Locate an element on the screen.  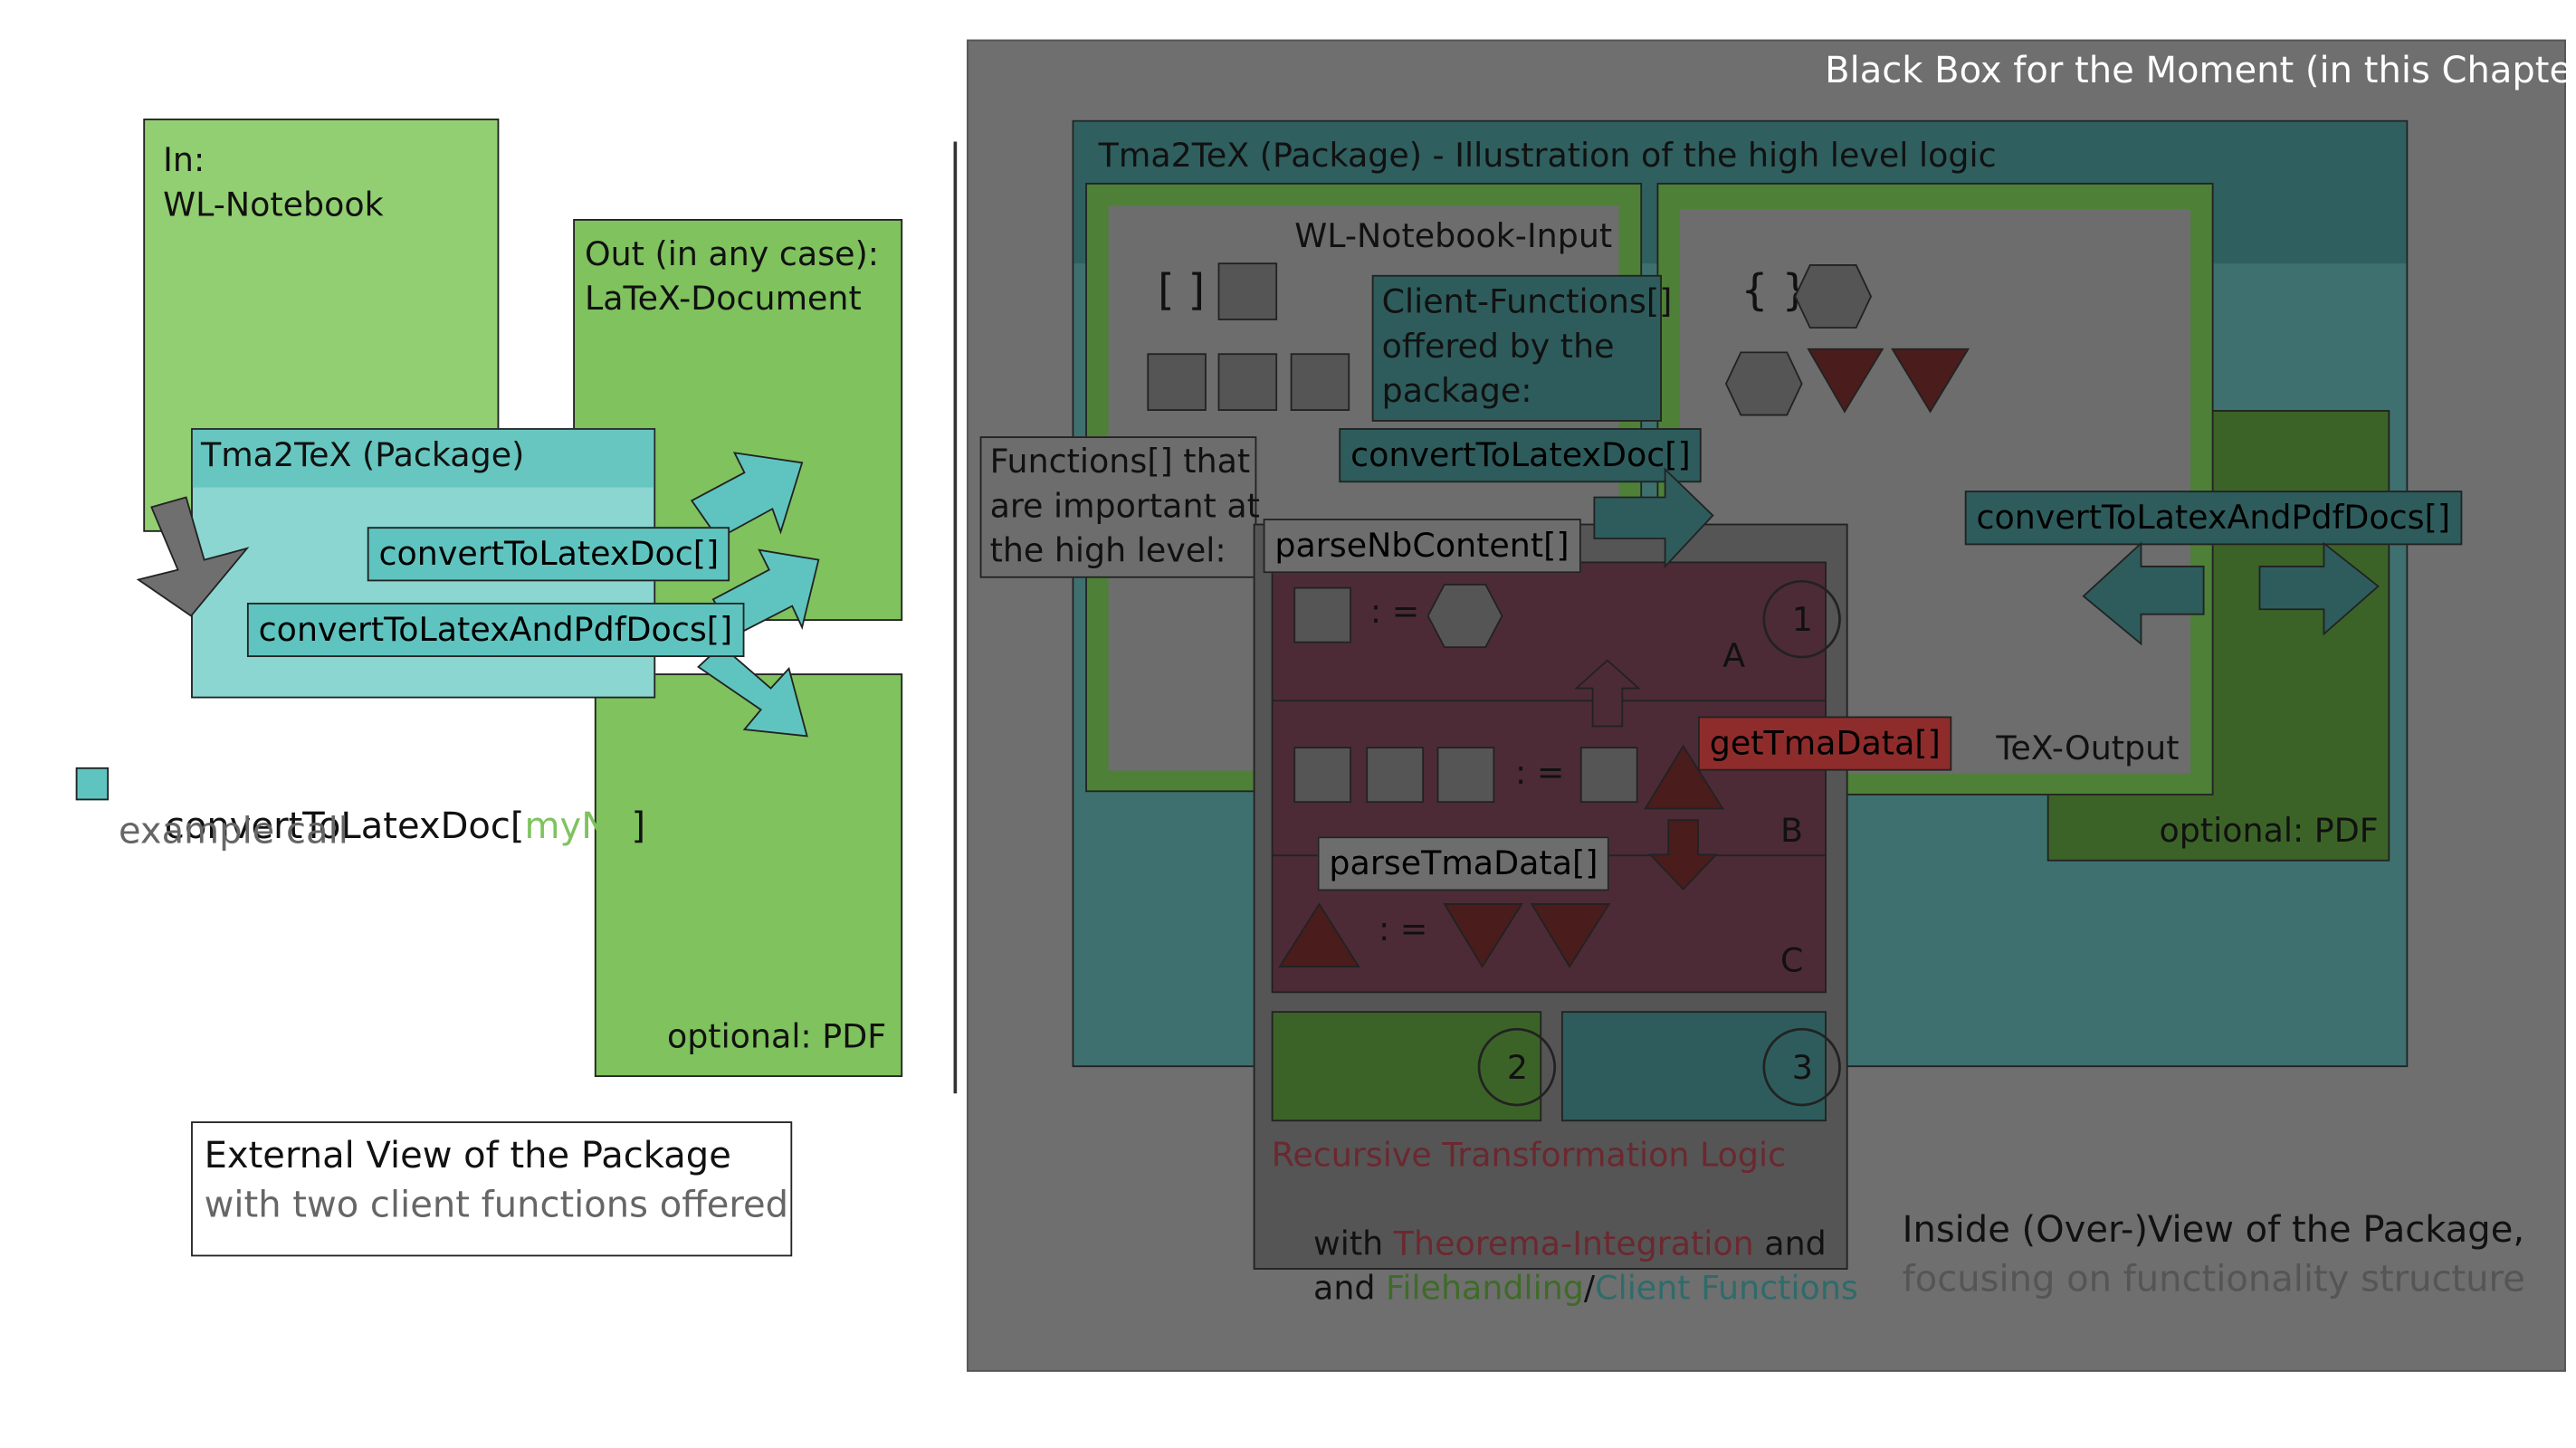
example-call-arg: myNb is located at coordinates (578, 827).